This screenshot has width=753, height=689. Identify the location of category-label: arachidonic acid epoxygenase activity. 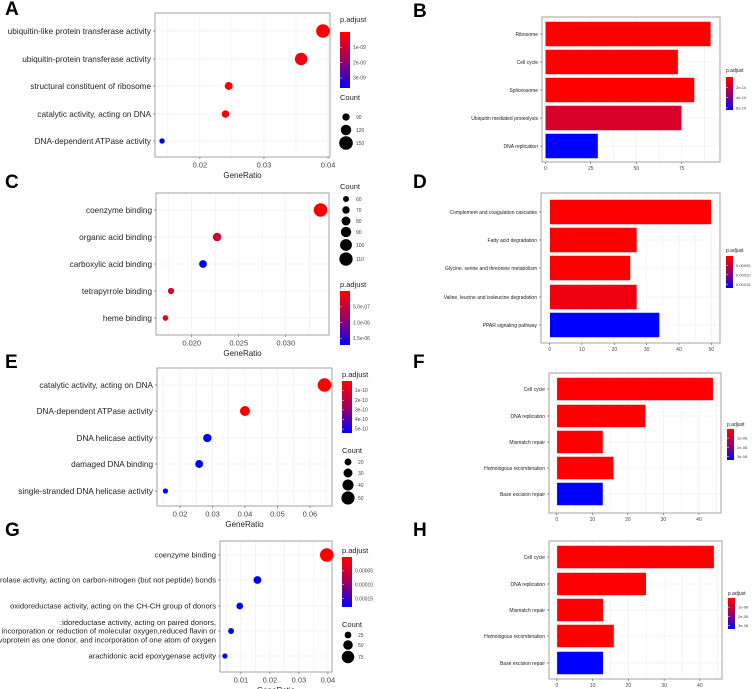
(153, 656).